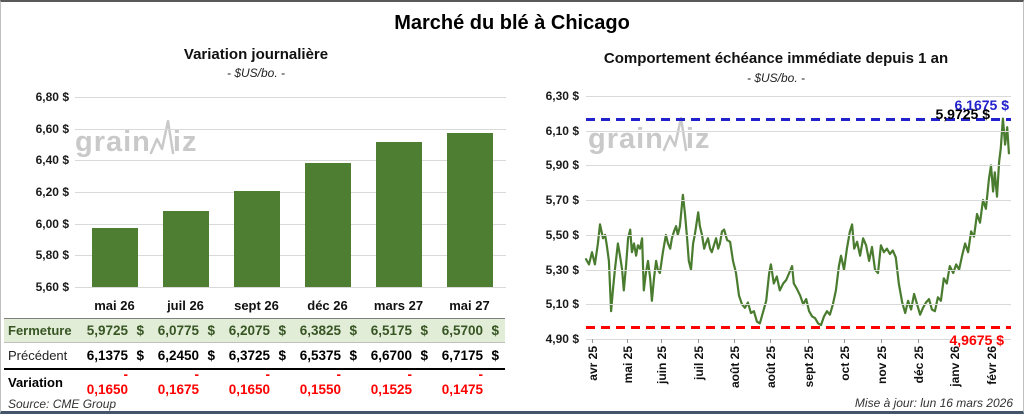 The height and width of the screenshot is (414, 1024). What do you see at coordinates (808, 367) in the screenshot?
I see `x-tick-label: sept 25` at bounding box center [808, 367].